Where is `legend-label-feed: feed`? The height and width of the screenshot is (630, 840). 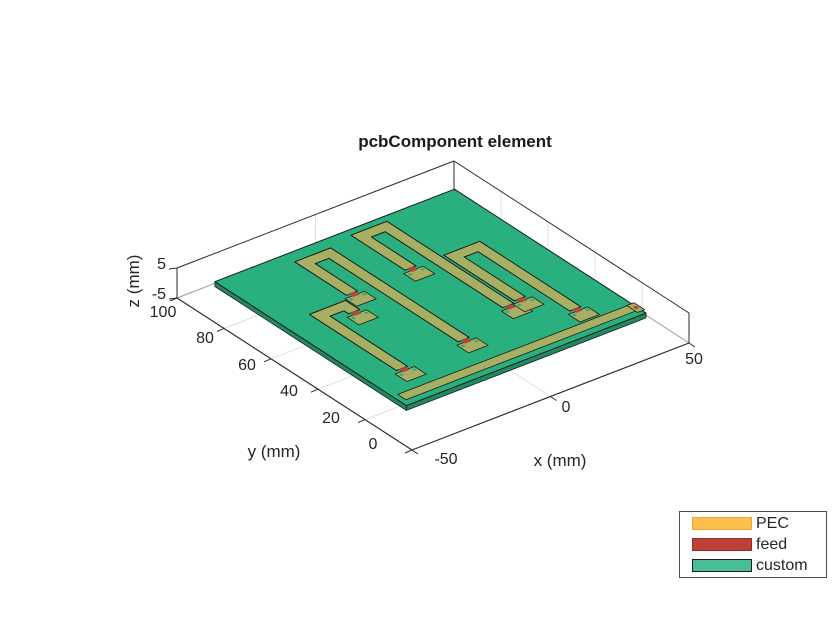 legend-label-feed: feed is located at coordinates (772, 544).